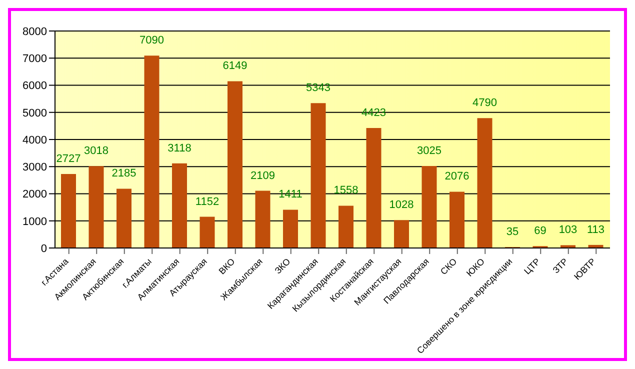 The height and width of the screenshot is (369, 635). I want to click on y-tick-label: 8000, so click(34, 32).